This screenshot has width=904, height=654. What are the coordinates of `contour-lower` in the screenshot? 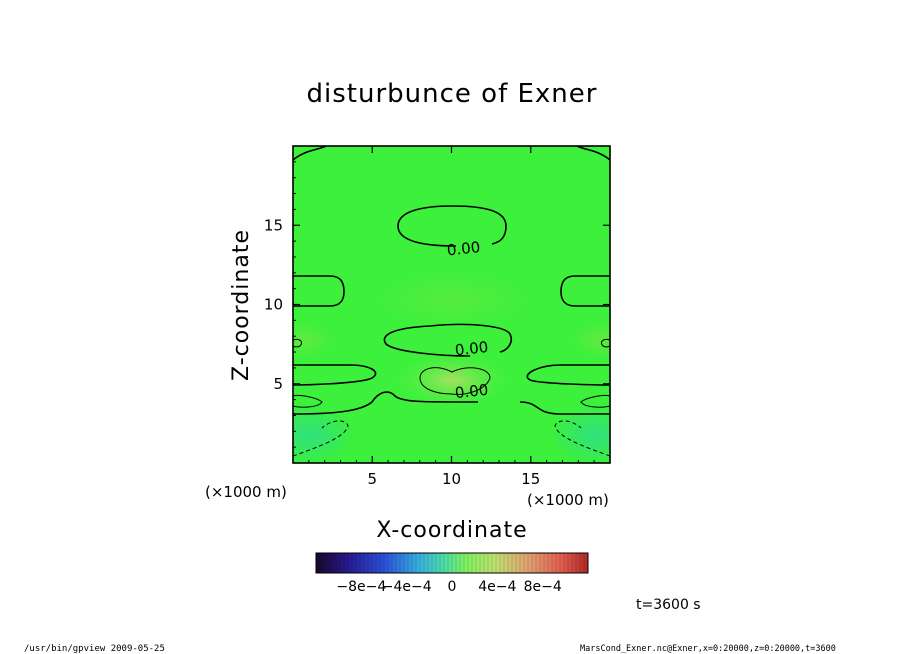 It's located at (335, 375).